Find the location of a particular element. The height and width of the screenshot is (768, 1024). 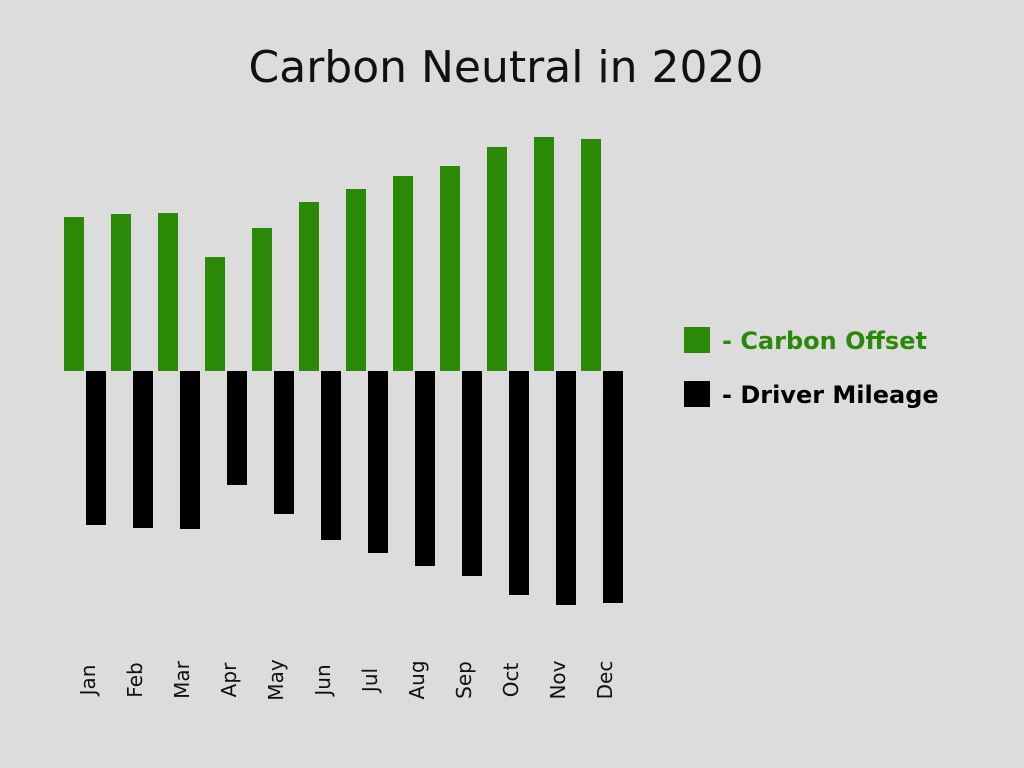

carbon-offset-bar-sep is located at coordinates (450, 268).